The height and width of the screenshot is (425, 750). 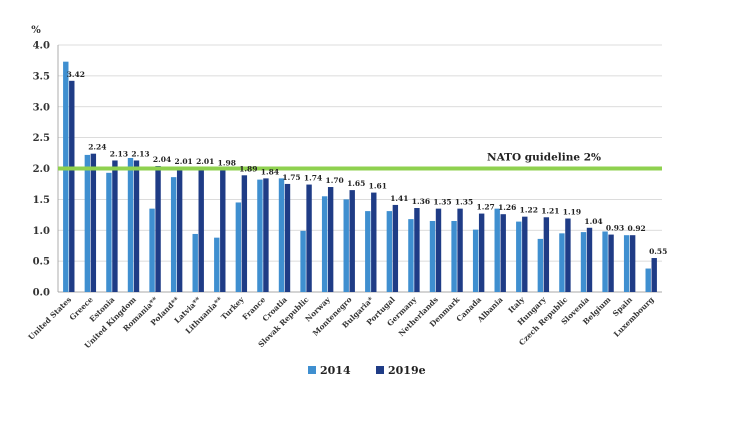 I want to click on y-tick-label: 1.0, so click(x=41, y=231).